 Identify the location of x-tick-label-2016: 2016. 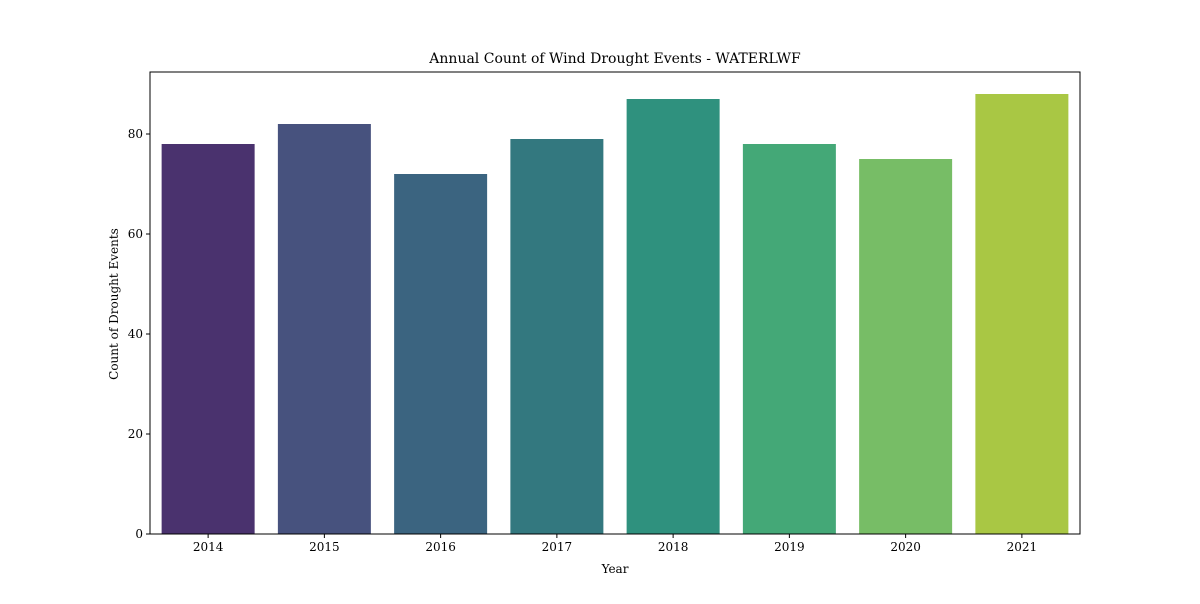
(440, 547).